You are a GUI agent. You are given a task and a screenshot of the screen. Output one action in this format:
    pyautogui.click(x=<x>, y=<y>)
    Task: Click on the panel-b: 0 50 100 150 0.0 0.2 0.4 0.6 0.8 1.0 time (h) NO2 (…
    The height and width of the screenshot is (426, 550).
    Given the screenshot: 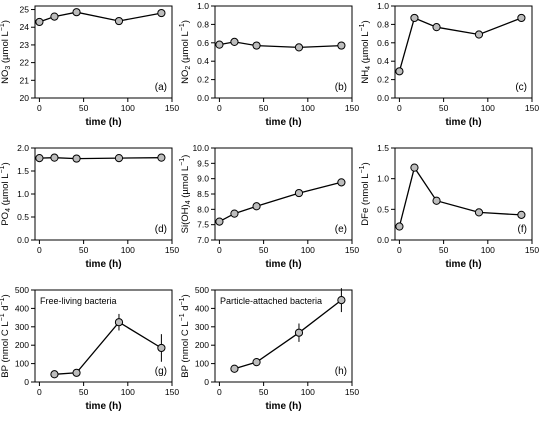 What is the action you would take?
    pyautogui.click(x=269, y=64)
    